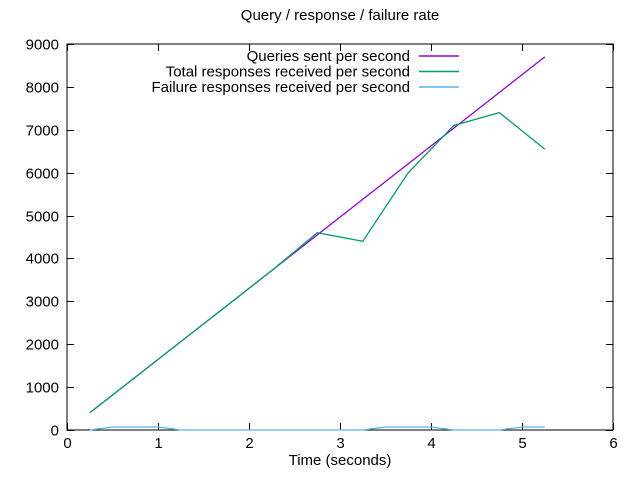  What do you see at coordinates (158, 443) in the screenshot?
I see `x-tick-label: 1` at bounding box center [158, 443].